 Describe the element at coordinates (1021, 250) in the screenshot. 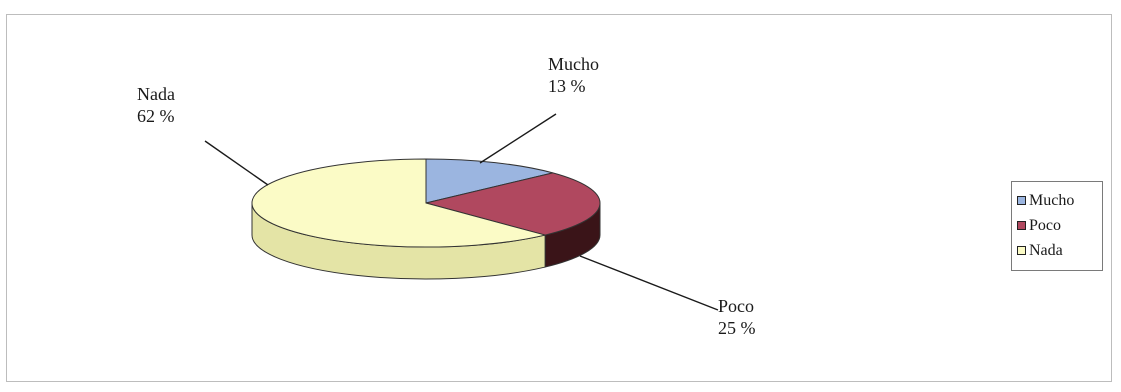

I see `legend-swatch-nada` at that location.